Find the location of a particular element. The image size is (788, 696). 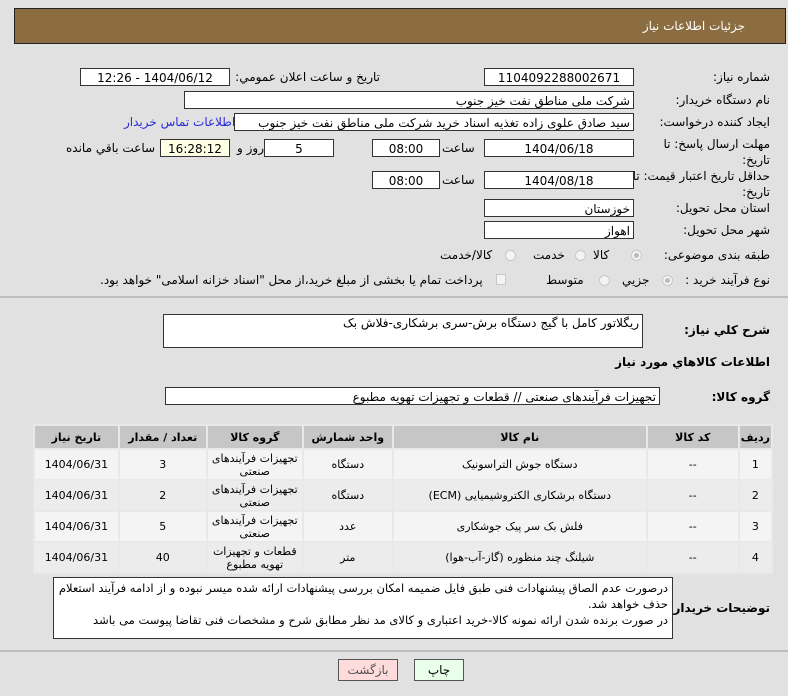

process-minor-label: جزیي is located at coordinates (636, 280).